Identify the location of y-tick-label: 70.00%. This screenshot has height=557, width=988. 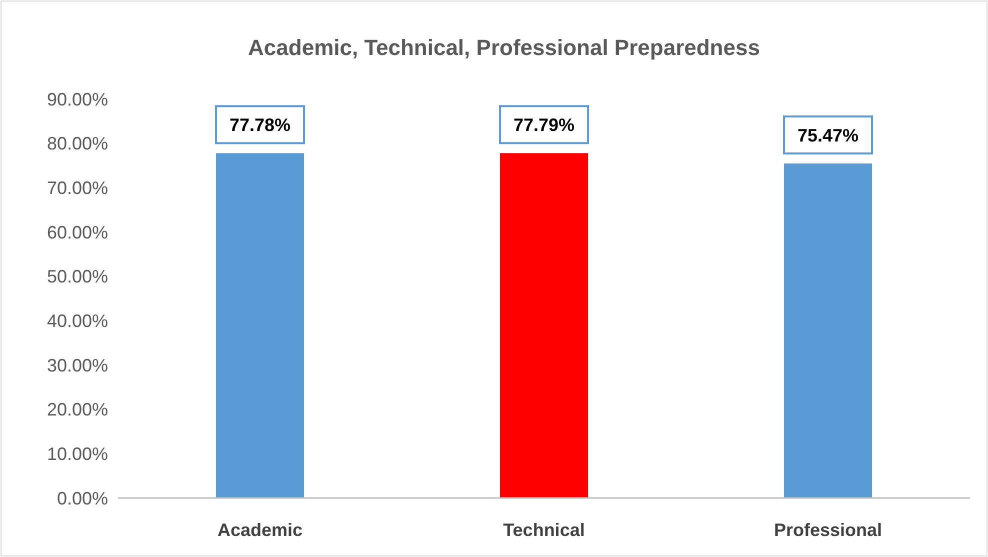
(77, 188).